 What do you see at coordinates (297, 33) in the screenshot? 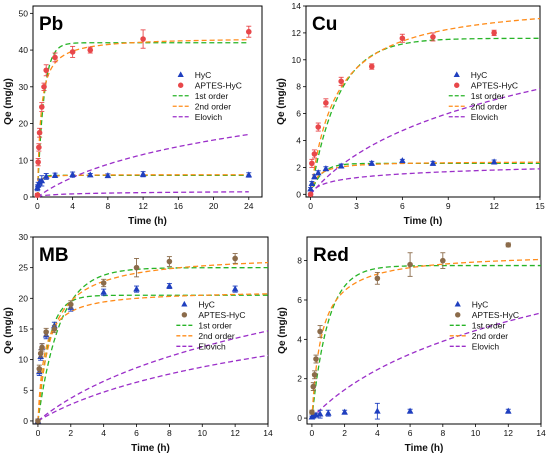
I see `y-tick-label: 12` at bounding box center [297, 33].